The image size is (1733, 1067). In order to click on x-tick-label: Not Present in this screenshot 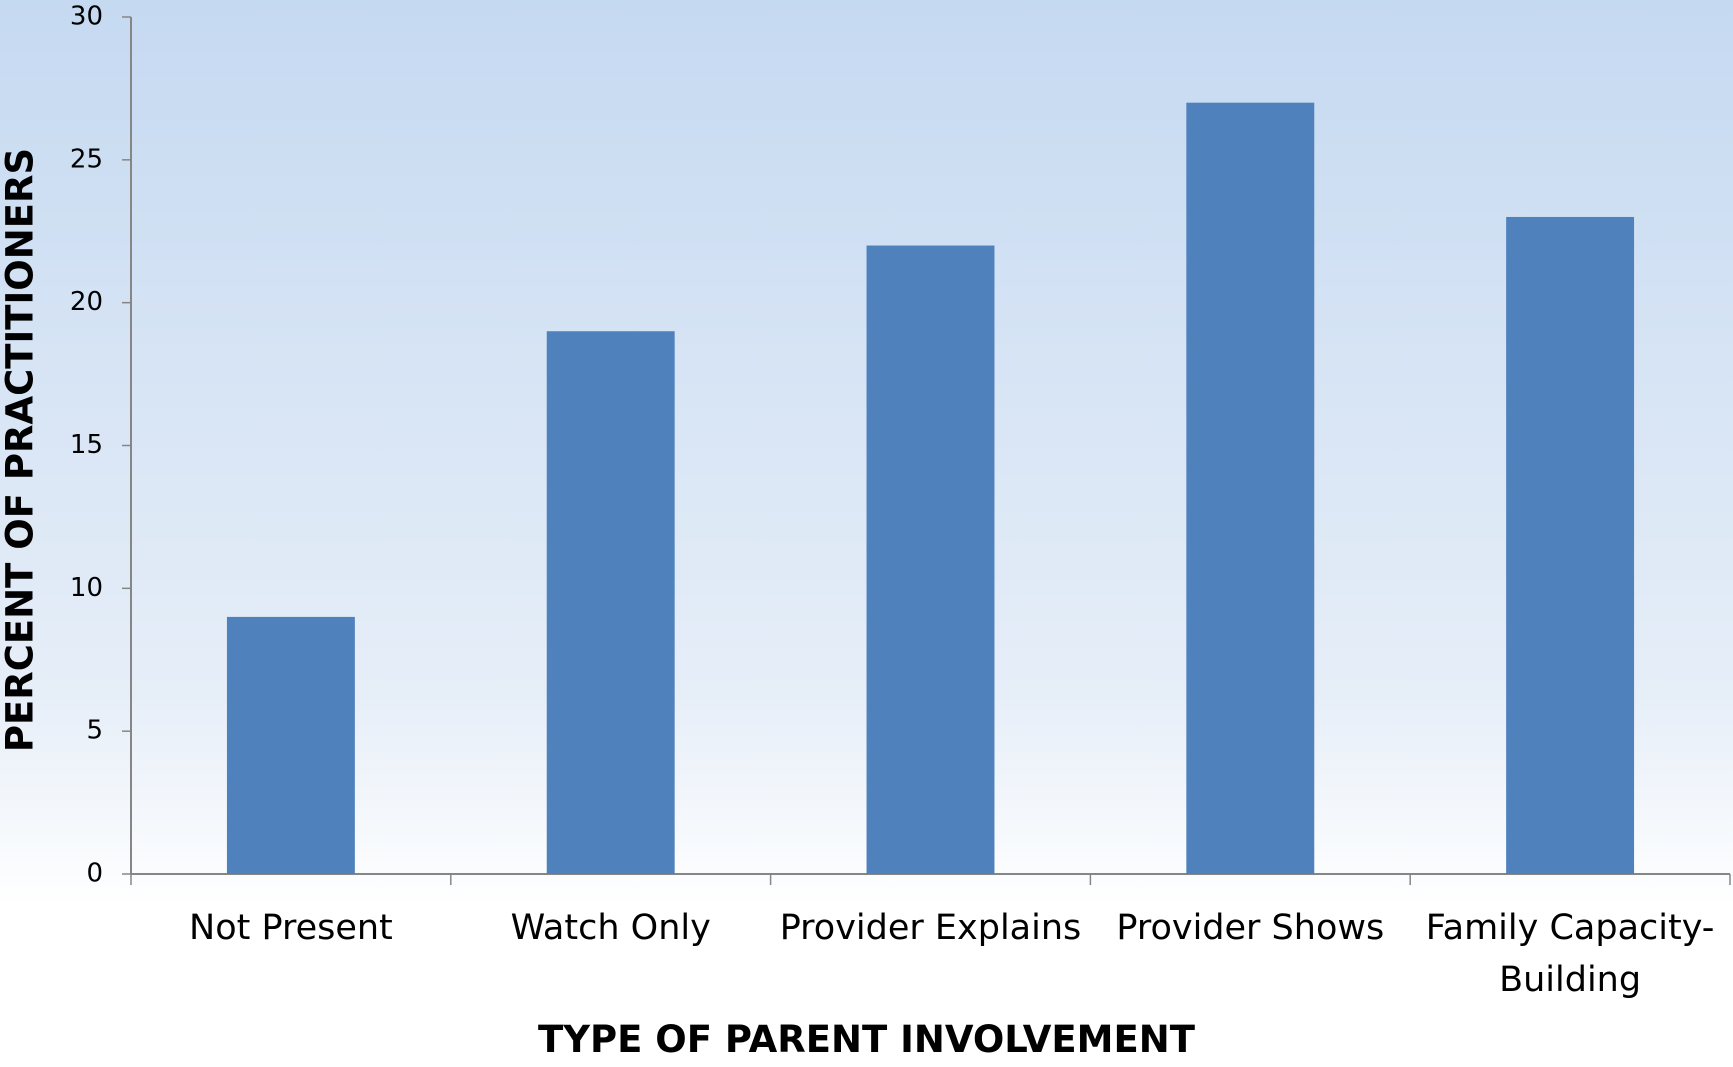, I will do `click(291, 928)`.